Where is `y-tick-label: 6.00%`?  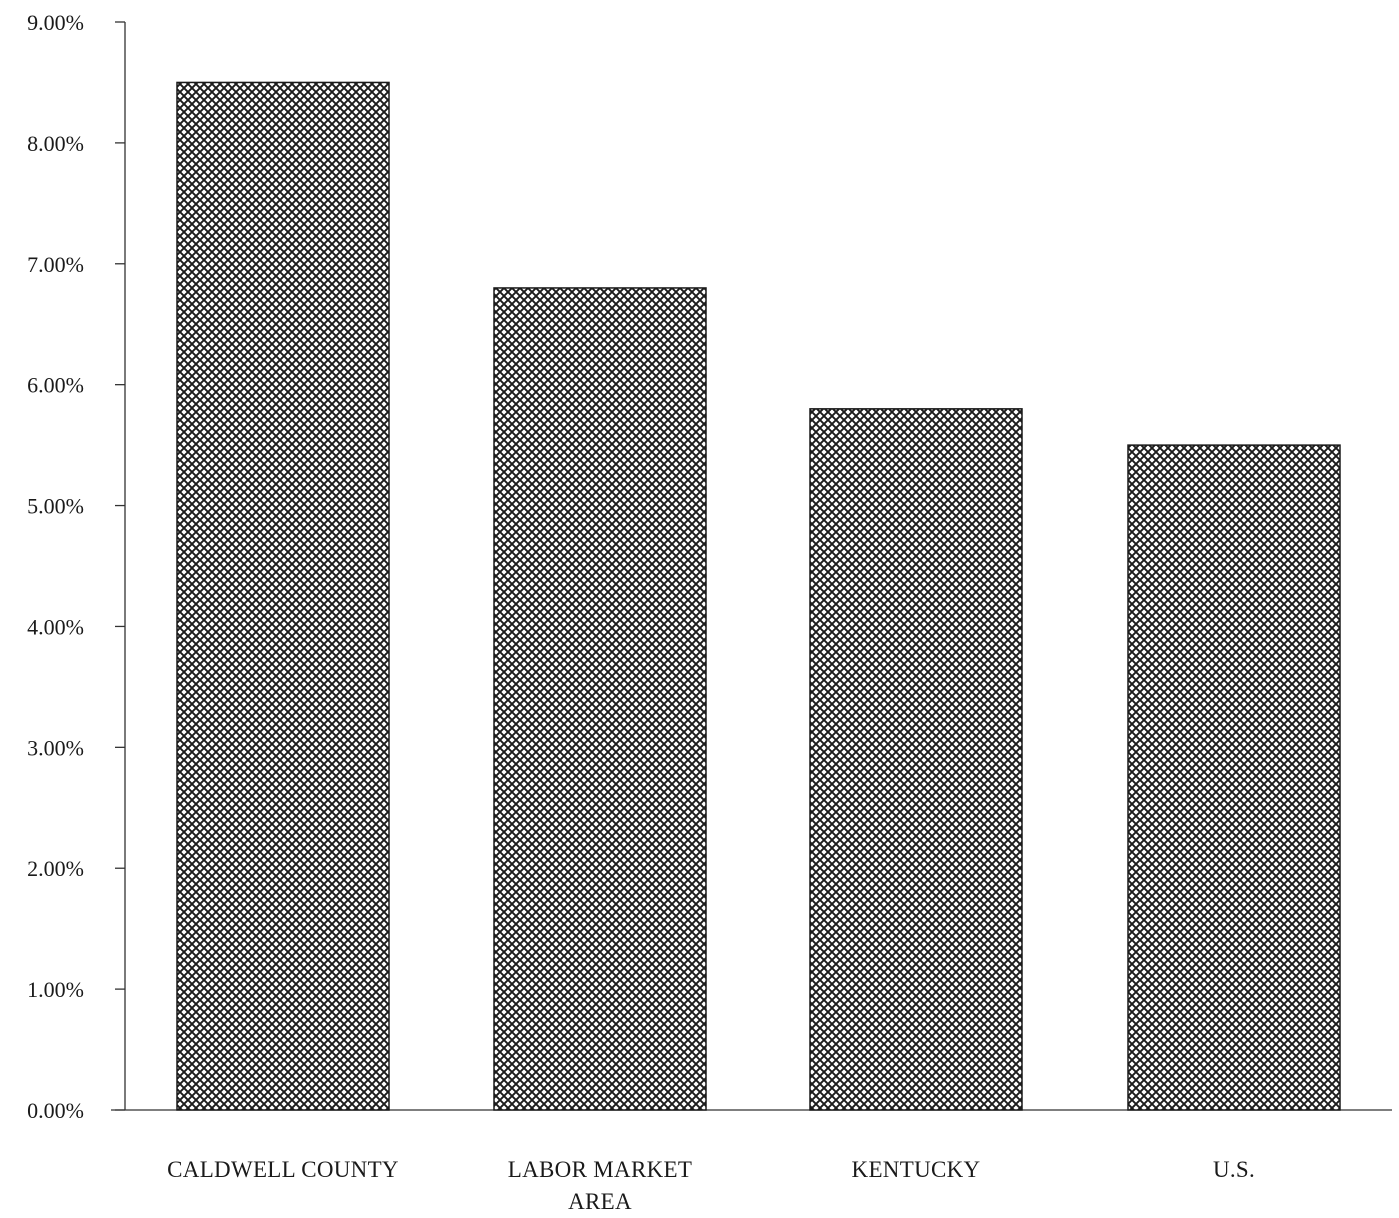 y-tick-label: 6.00% is located at coordinates (55, 385).